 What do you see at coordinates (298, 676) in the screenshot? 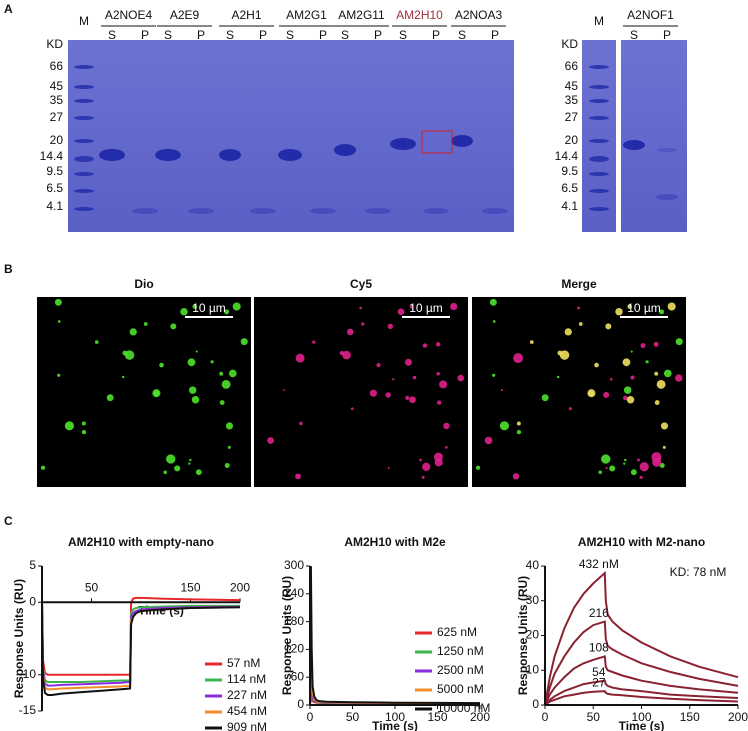
I see `y-tick-label: 60` at bounding box center [298, 676].